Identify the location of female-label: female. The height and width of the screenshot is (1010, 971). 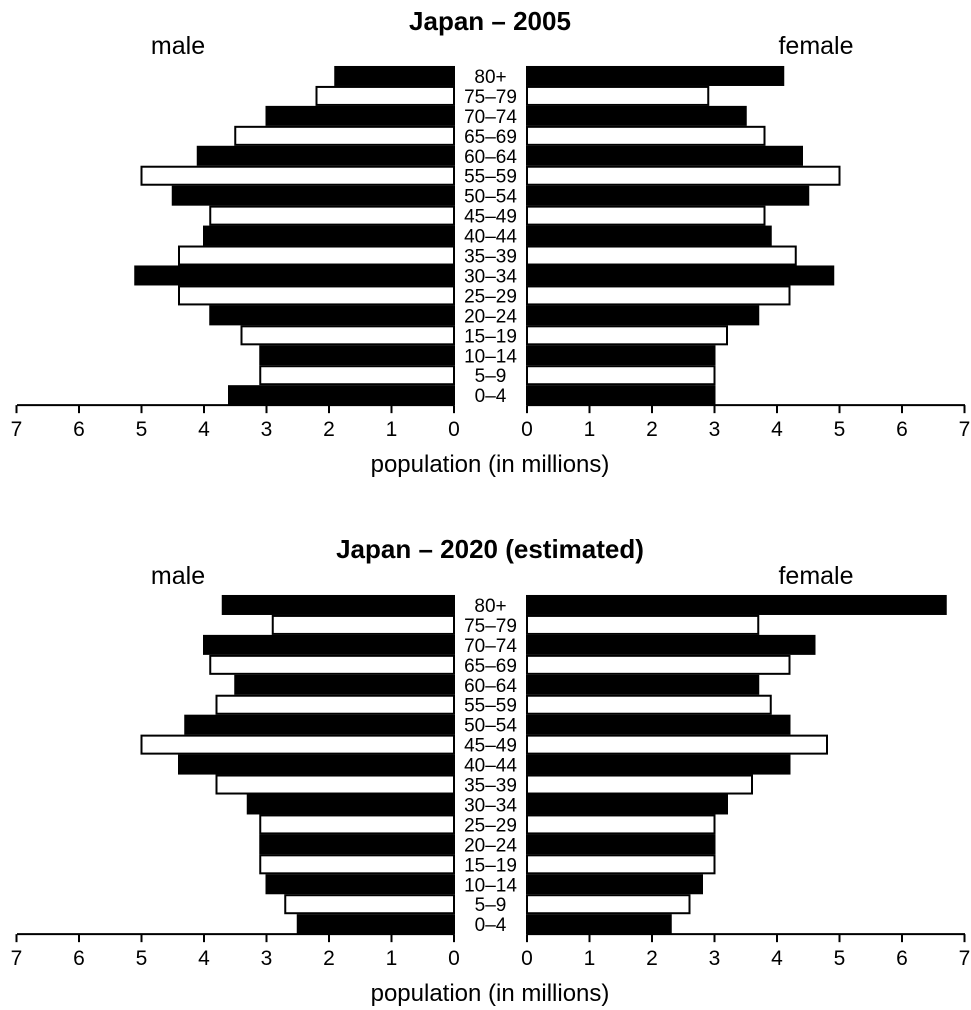
(815, 576).